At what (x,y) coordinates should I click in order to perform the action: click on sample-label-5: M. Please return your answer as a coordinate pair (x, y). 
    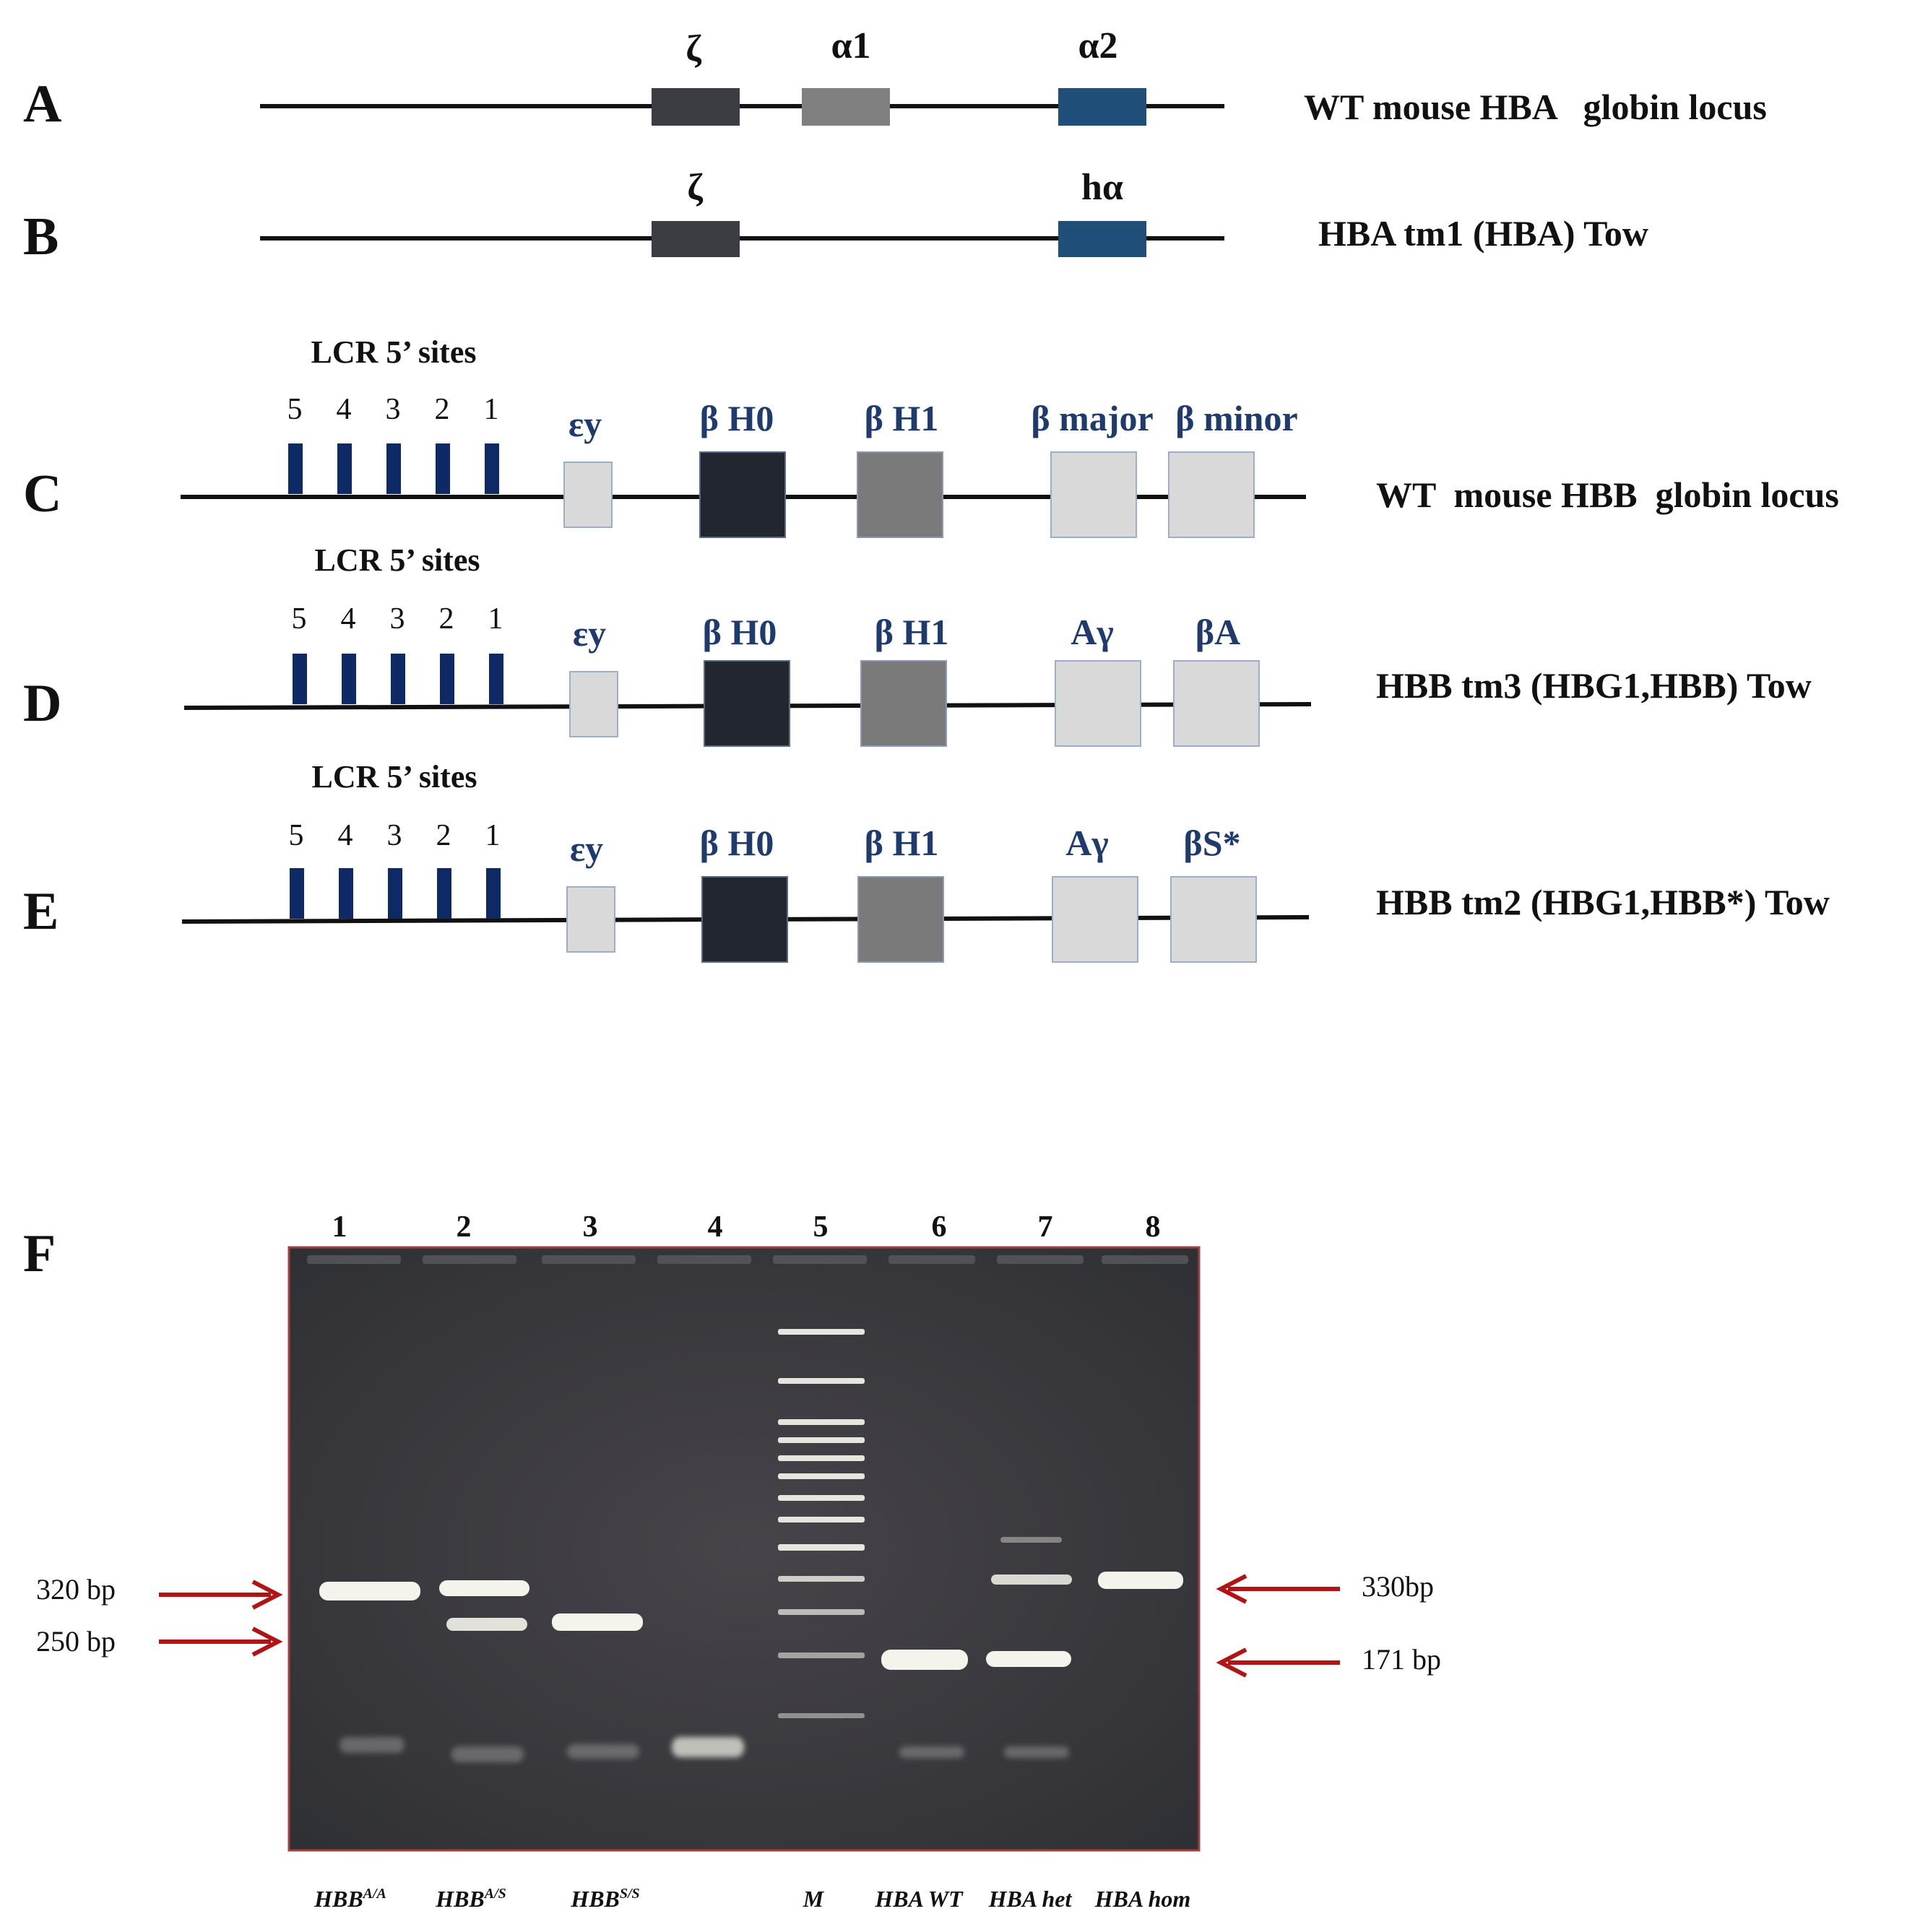
    Looking at the image, I should click on (814, 1899).